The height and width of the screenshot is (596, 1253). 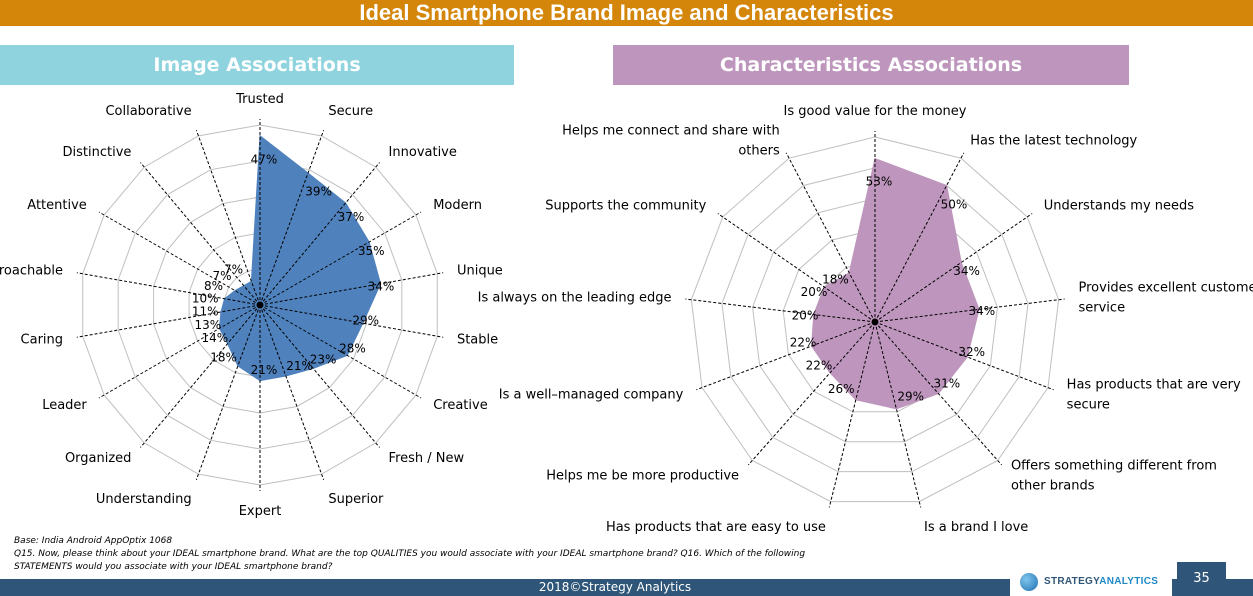 I want to click on image-value-label-secure: 39%, so click(x=318, y=192).